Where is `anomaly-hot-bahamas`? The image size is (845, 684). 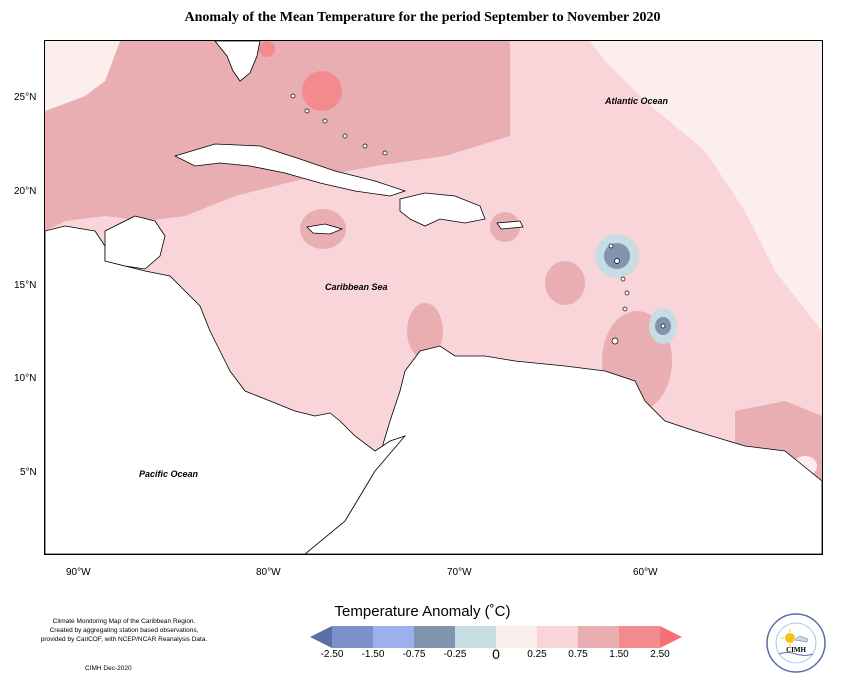 anomaly-hot-bahamas is located at coordinates (322, 91).